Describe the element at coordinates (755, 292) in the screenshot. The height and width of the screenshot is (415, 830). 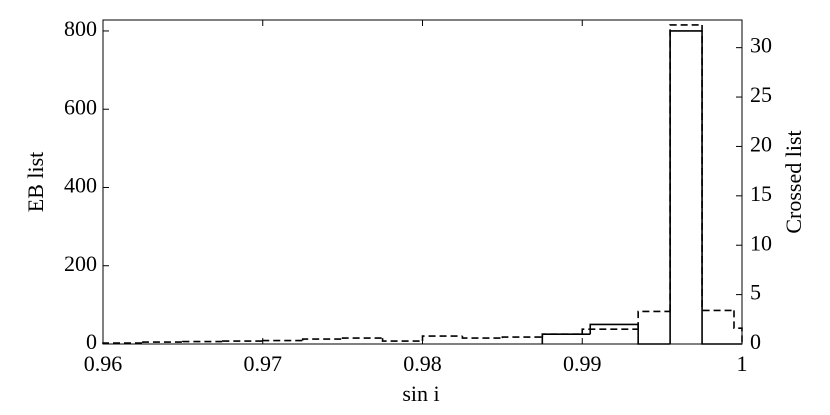
I see `y2-tick-label: 5` at that location.